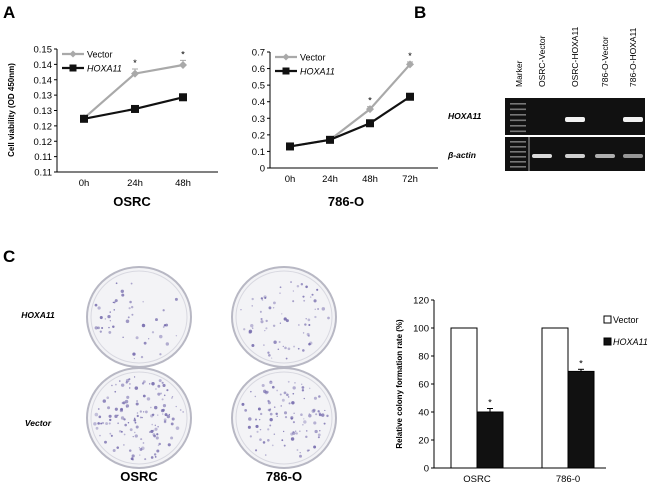 This screenshot has height=493, width=650. What do you see at coordinates (633, 57) in the screenshot?
I see `gel-lane-label: 786-O-HOXA11` at bounding box center [633, 57].